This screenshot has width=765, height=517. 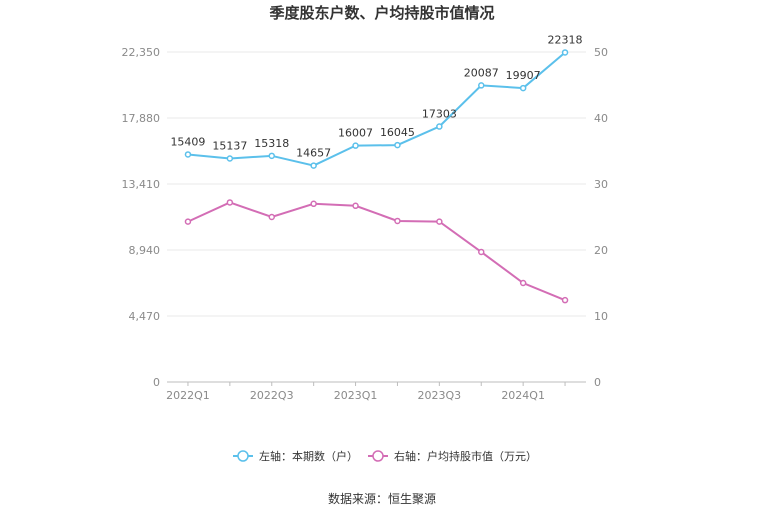 What do you see at coordinates (355, 133) in the screenshot?
I see `data-label: 16007` at bounding box center [355, 133].